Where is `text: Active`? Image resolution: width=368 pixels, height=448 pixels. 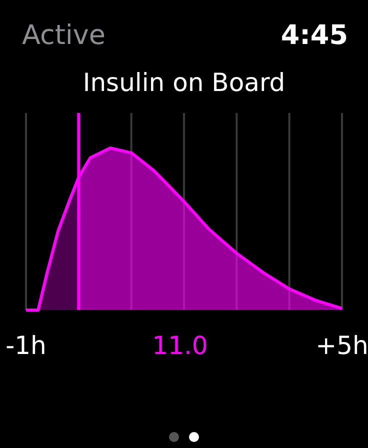
text: Active is located at coordinates (64, 35).